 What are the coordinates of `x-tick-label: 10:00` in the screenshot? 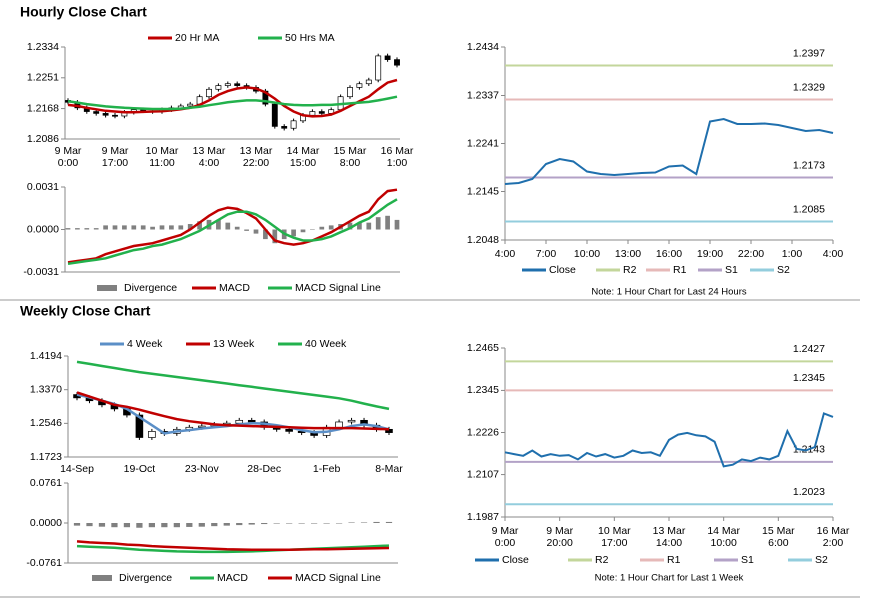 It's located at (724, 543).